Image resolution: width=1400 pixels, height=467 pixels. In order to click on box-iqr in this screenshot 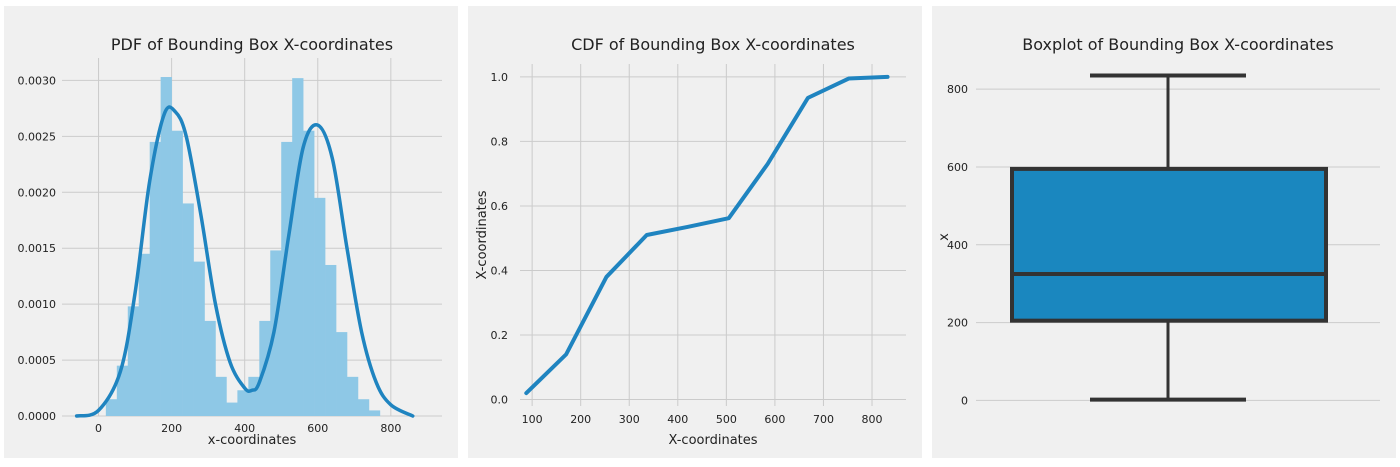, I will do `click(1169, 244)`.